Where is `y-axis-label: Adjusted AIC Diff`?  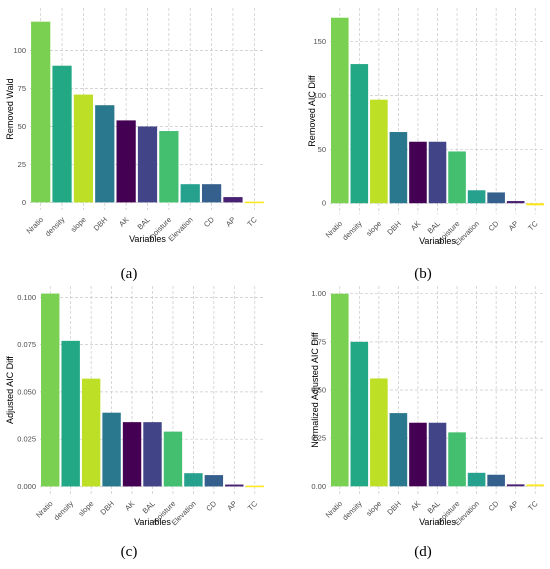
y-axis-label: Adjusted AIC Diff is located at coordinates (10, 390).